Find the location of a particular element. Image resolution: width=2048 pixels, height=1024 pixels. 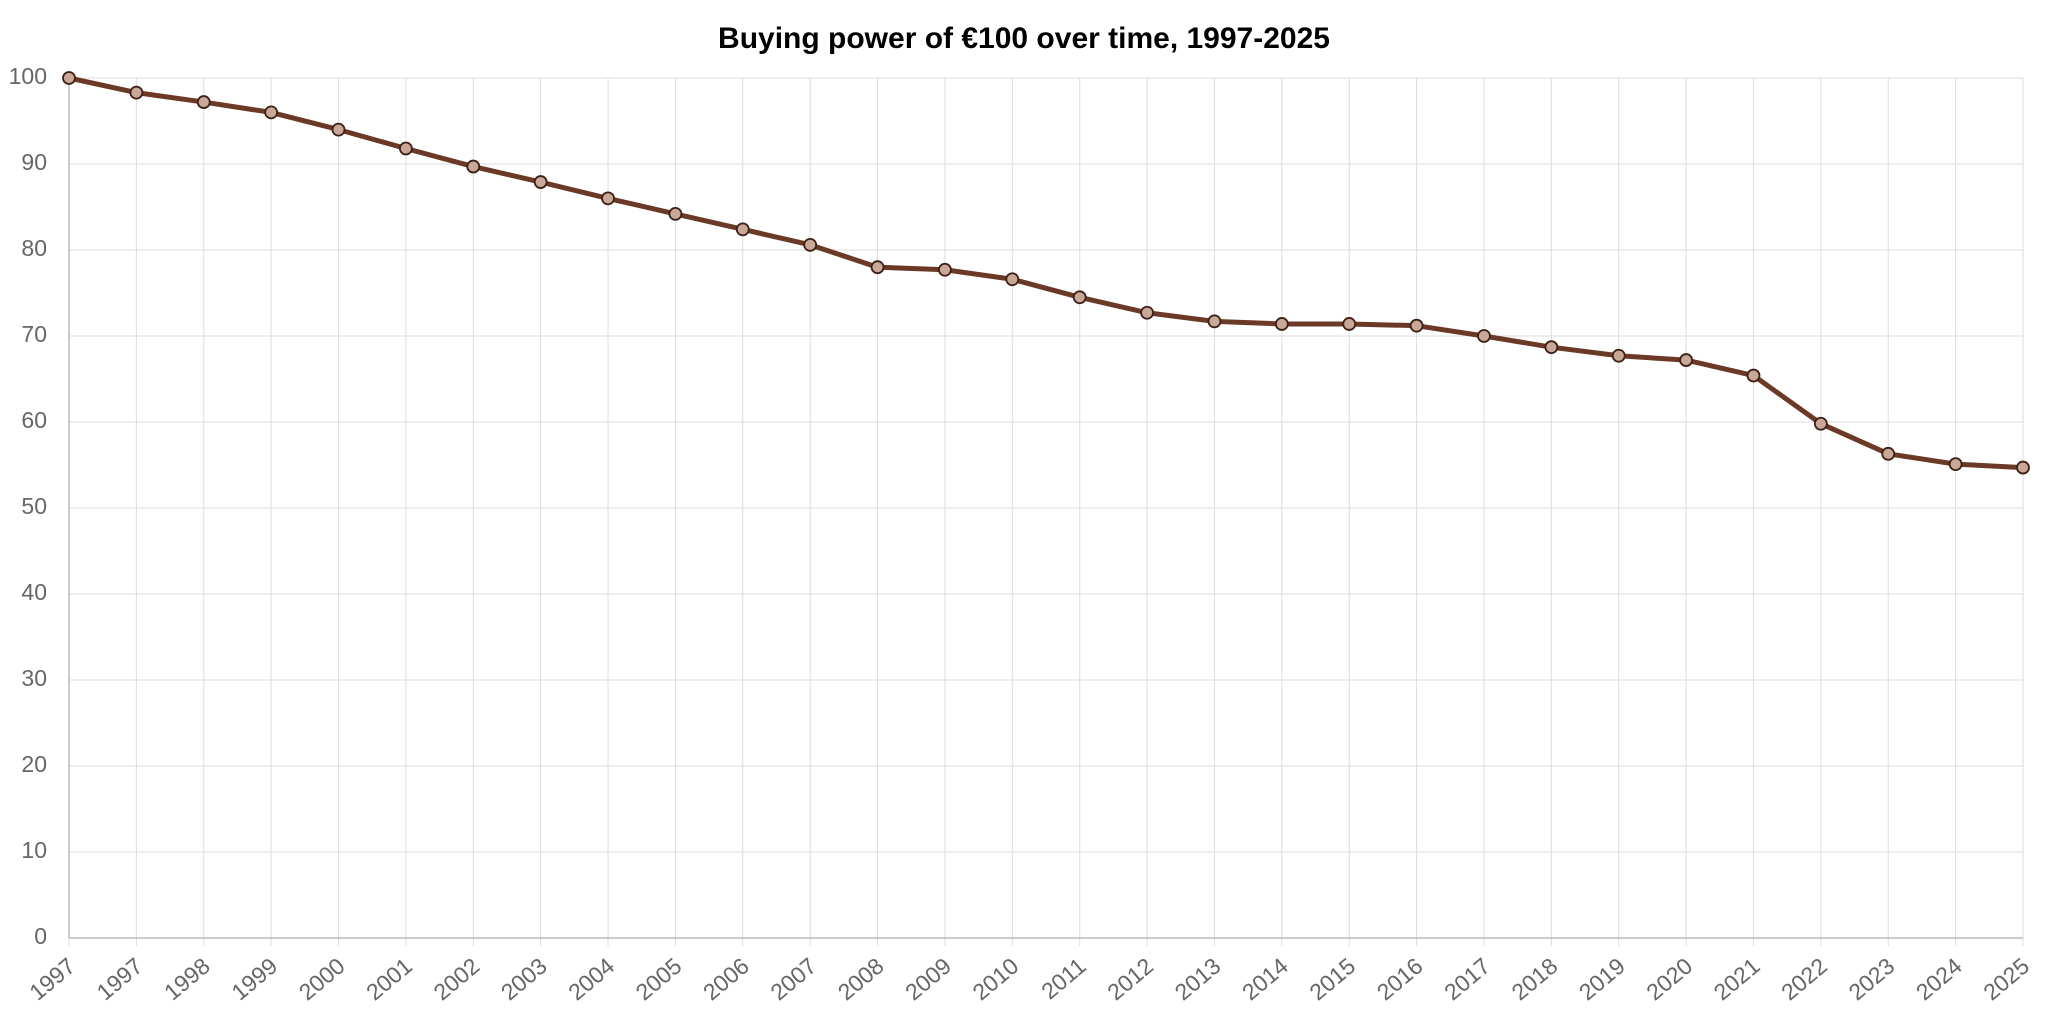

x-tick-label: 2010 is located at coordinates (996, 979).